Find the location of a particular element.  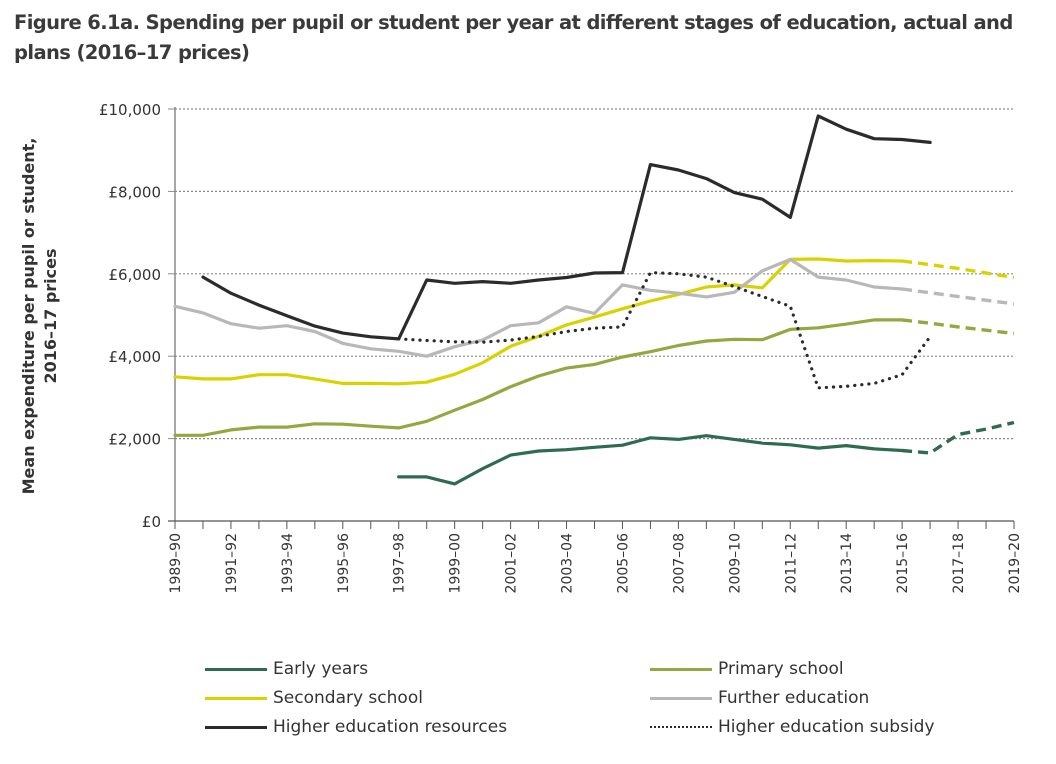

y-tick-label: £2,000 is located at coordinates (135, 440).